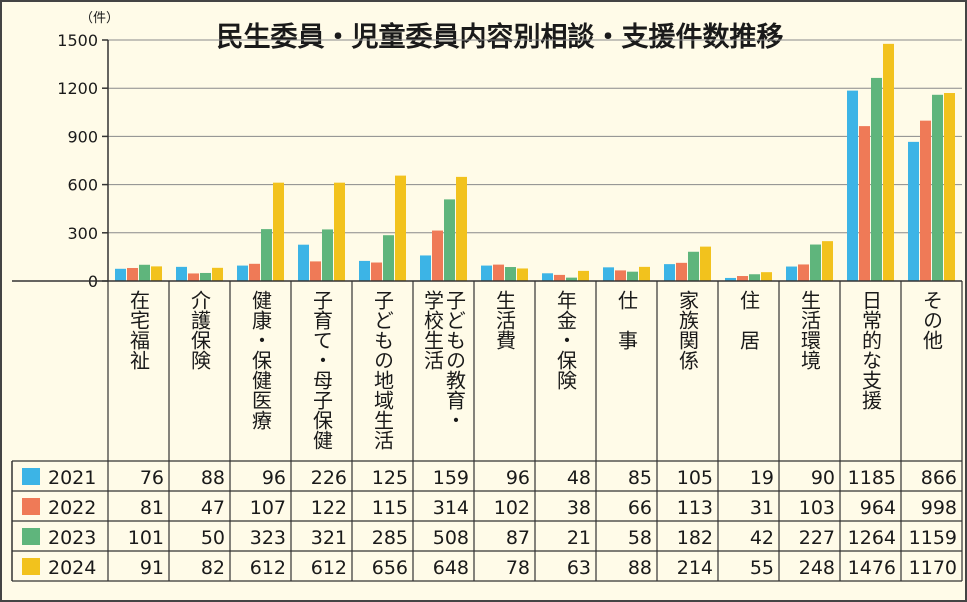  What do you see at coordinates (871, 350) in the screenshot?
I see `category-label-12: 日常的な支援` at bounding box center [871, 350].